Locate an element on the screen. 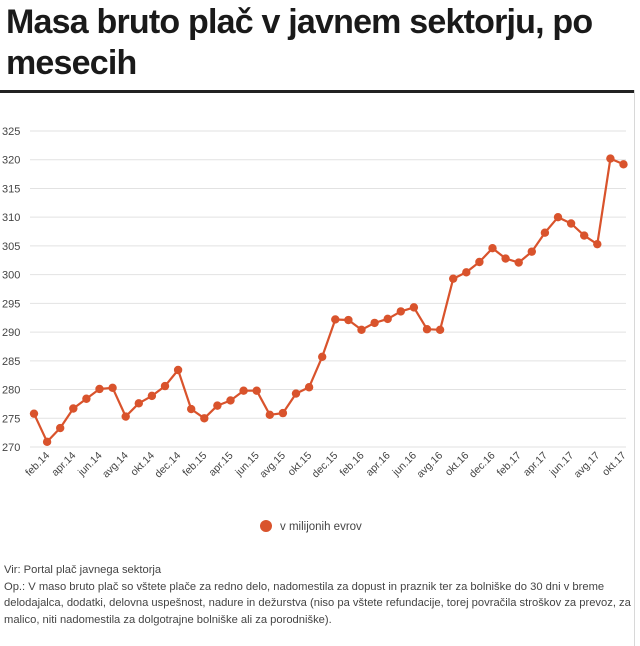  x-tick-label: jun.15 is located at coordinates (247, 465).